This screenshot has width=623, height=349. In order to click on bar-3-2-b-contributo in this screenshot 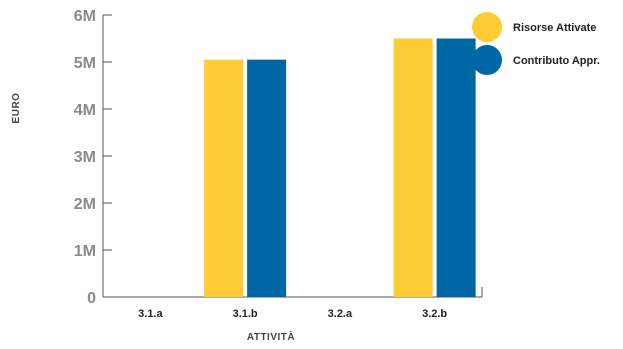, I will do `click(456, 167)`.